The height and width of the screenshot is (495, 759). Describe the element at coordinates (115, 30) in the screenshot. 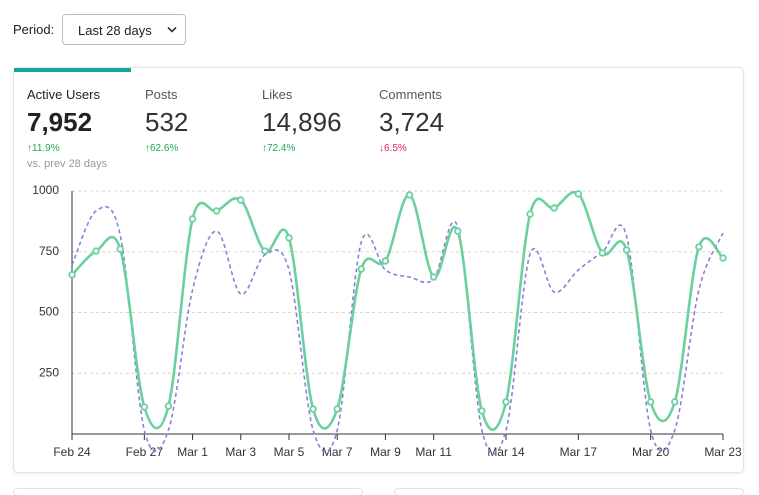

I see `select-value: Last 28 days` at that location.